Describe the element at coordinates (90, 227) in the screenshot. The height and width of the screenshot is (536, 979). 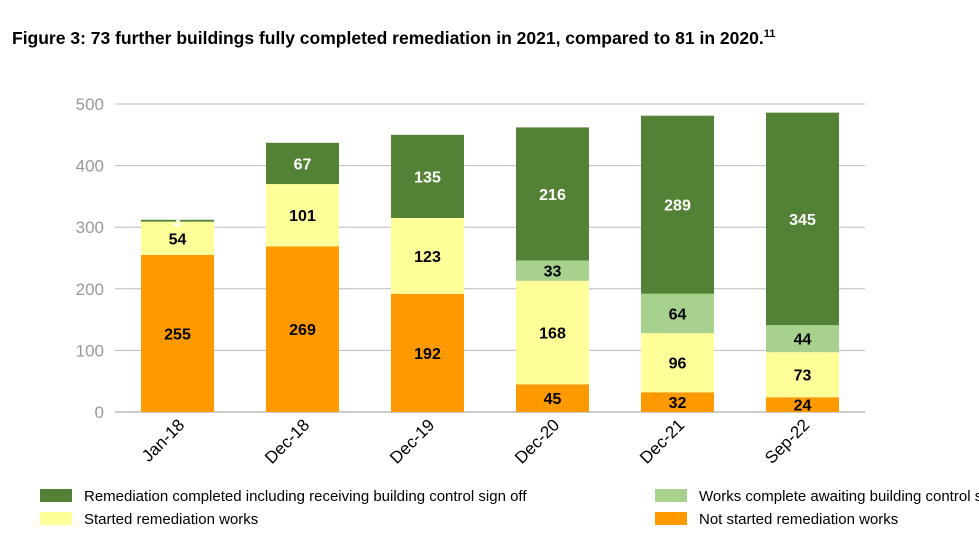
I see `y-tick-label: 300` at that location.